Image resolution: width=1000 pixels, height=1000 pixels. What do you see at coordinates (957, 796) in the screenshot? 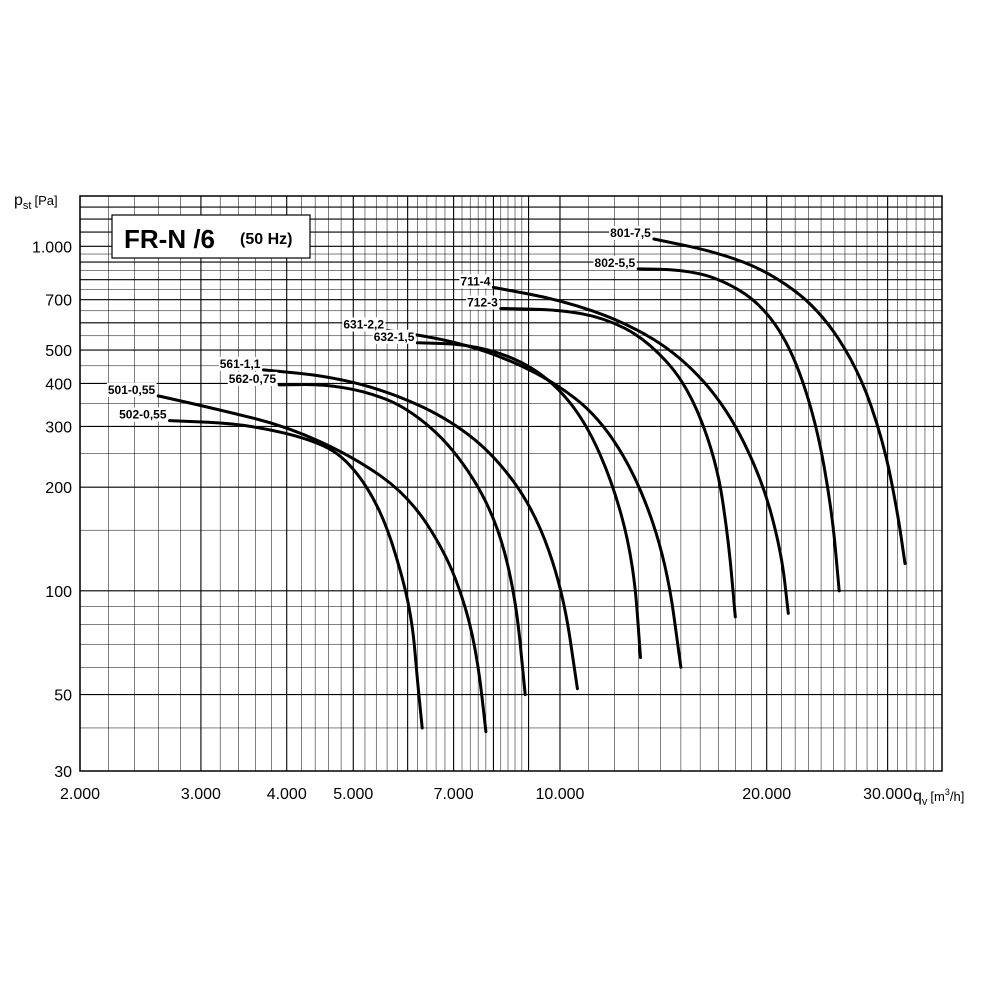
I see `x-axis-label-unit-post: /h]` at bounding box center [957, 796].